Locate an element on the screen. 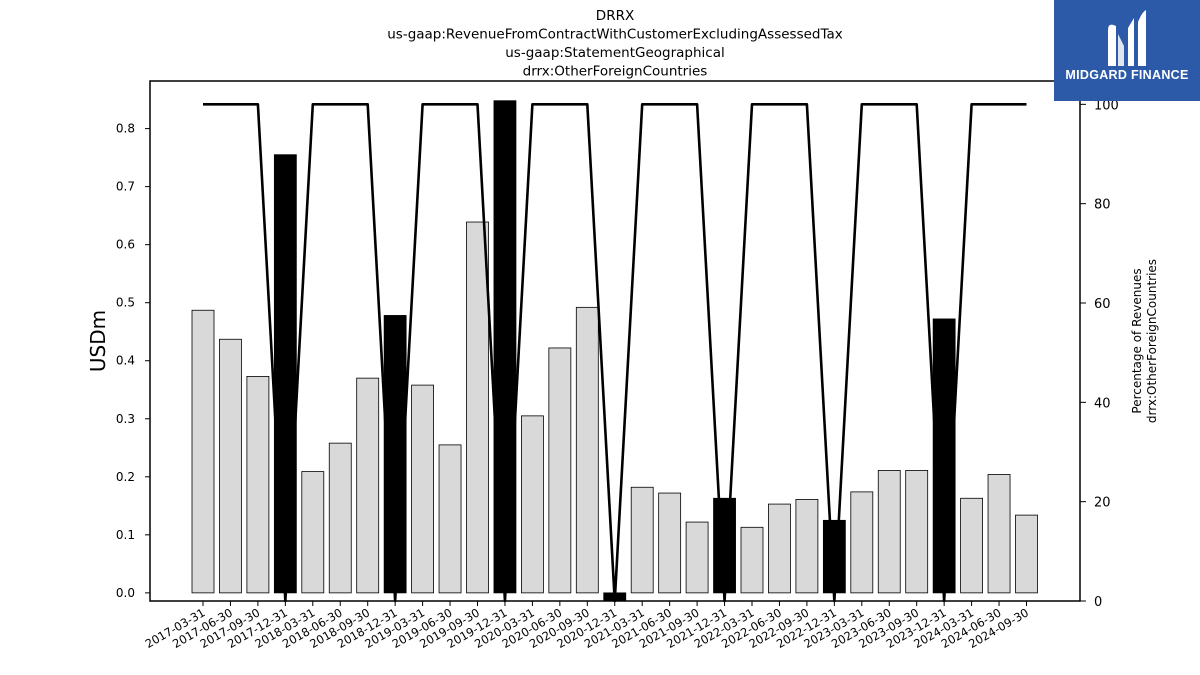 The image size is (1200, 675). y-axis-left: 0.0 0.1 0.2 0.3 0.4 0.5 0.6 0.7 0.8 is located at coordinates (133, 361).